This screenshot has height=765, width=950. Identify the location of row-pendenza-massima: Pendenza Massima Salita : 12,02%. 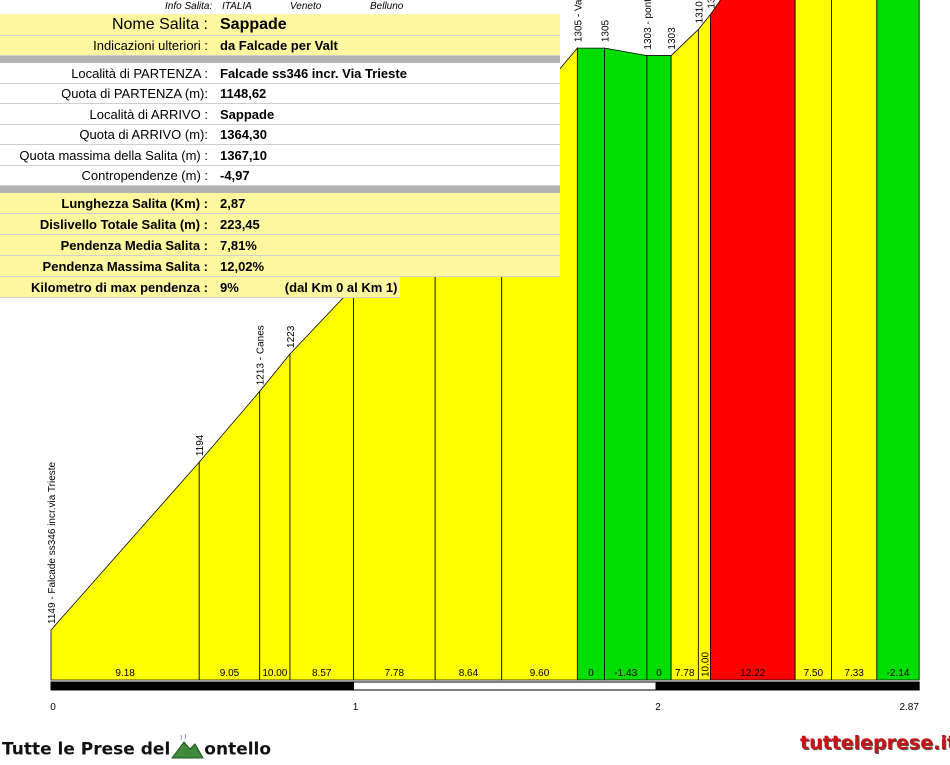
(280, 266).